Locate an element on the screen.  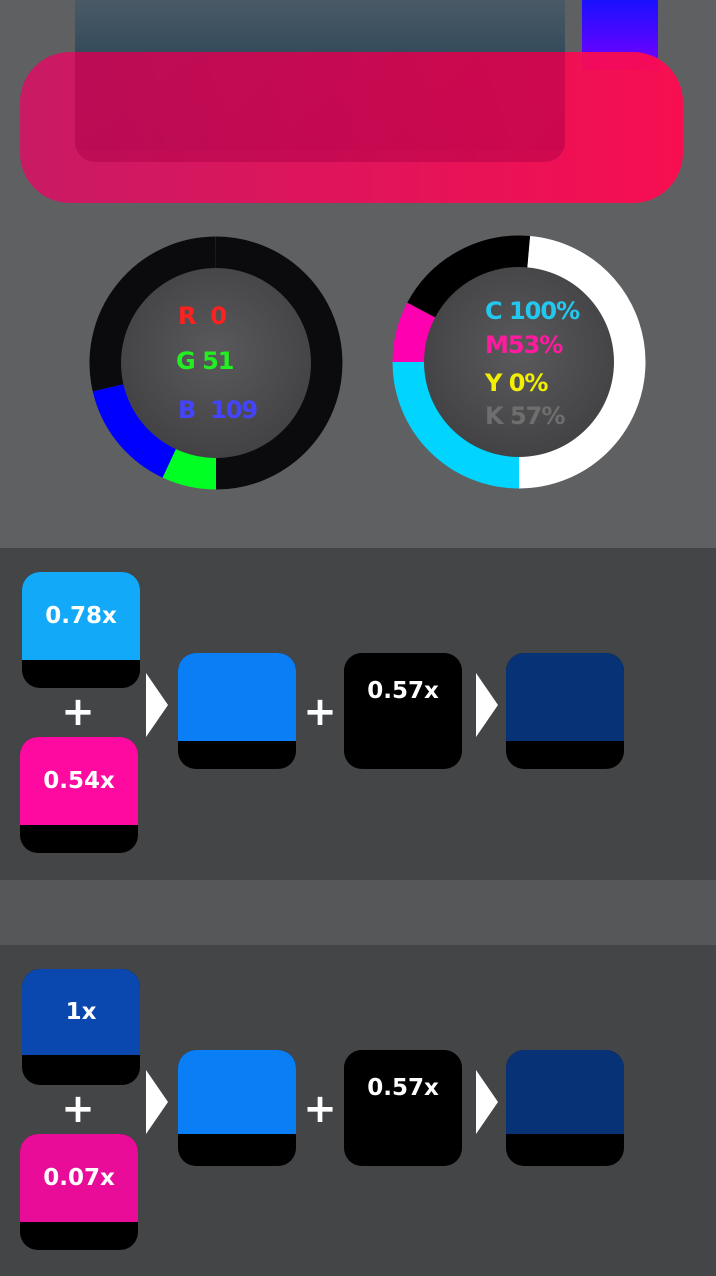
cmyk-center is located at coordinates (519, 362).